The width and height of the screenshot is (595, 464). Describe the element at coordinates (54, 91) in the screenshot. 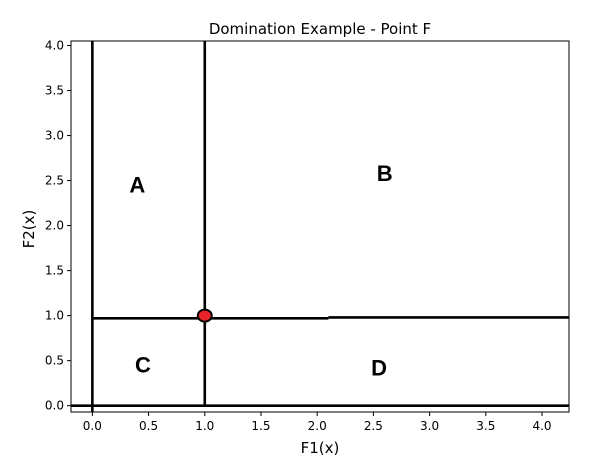

I see `y-tick-label: 3.5` at that location.